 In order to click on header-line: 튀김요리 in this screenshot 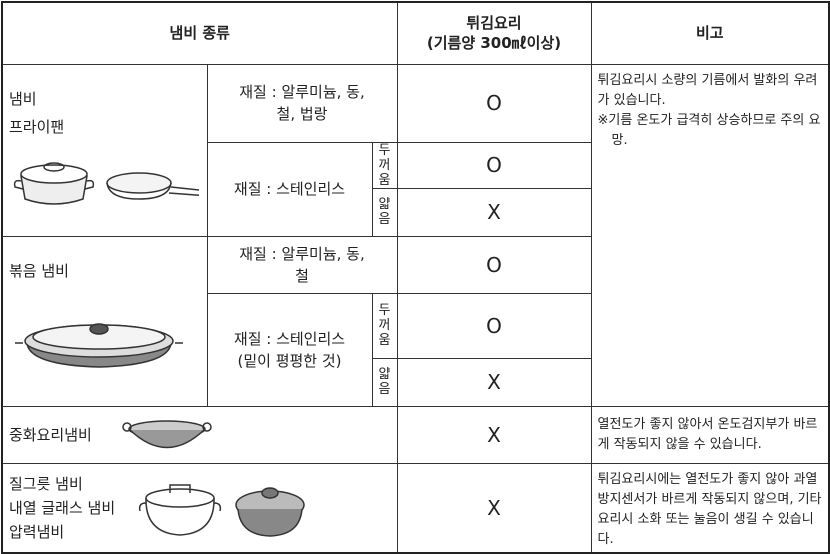, I will do `click(494, 23)`.